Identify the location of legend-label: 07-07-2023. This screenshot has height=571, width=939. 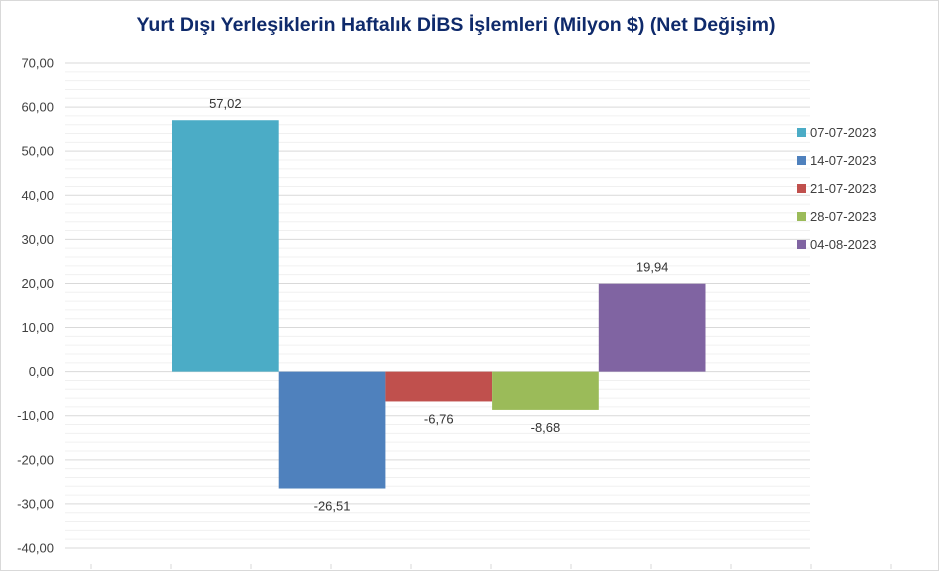
(843, 132).